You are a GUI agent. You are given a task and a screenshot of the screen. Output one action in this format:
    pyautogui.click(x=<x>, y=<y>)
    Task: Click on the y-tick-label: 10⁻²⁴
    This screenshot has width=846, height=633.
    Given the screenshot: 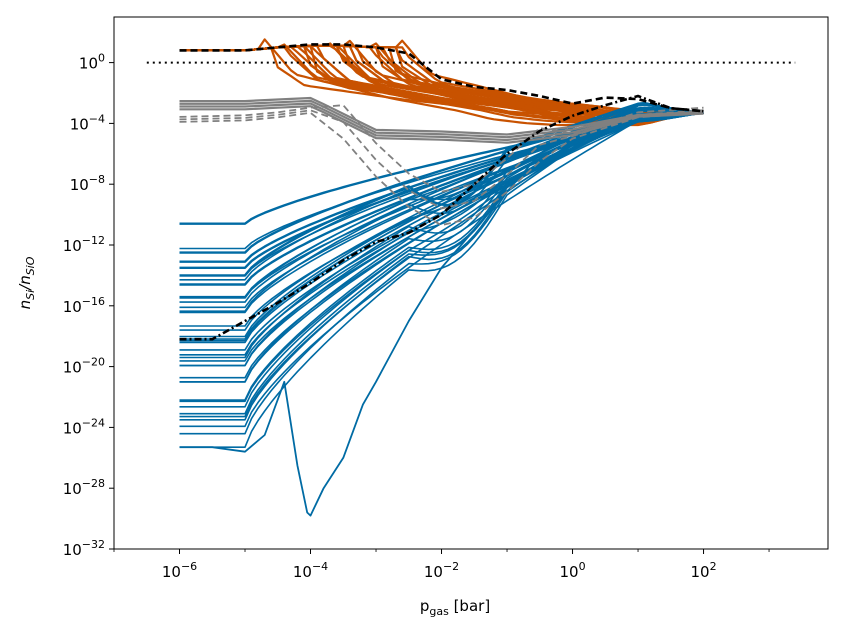 What is the action you would take?
    pyautogui.click(x=84, y=426)
    